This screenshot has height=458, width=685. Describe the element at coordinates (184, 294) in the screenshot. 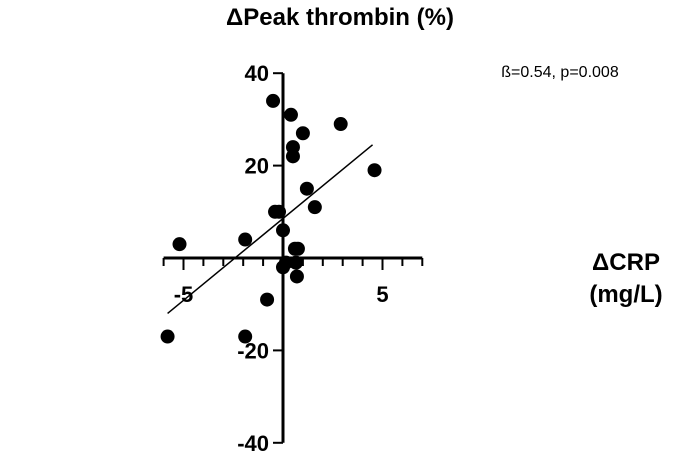

I see `x-tick-label: -5` at that location.